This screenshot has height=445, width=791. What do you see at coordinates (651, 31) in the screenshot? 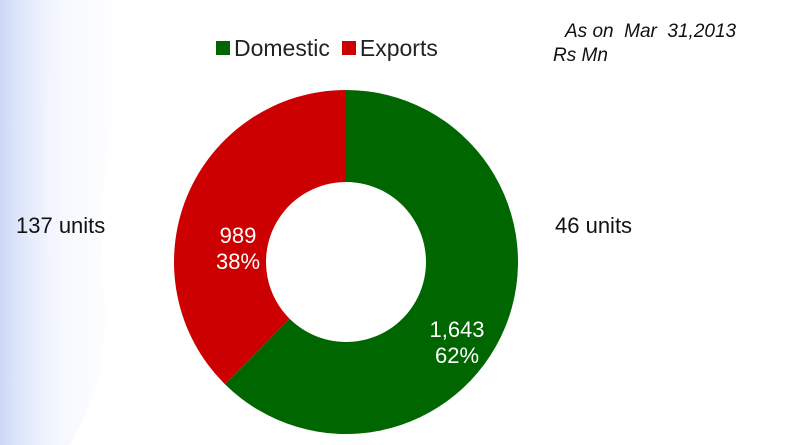
I see `as-on-date: As on Mar 31,2013` at bounding box center [651, 31].